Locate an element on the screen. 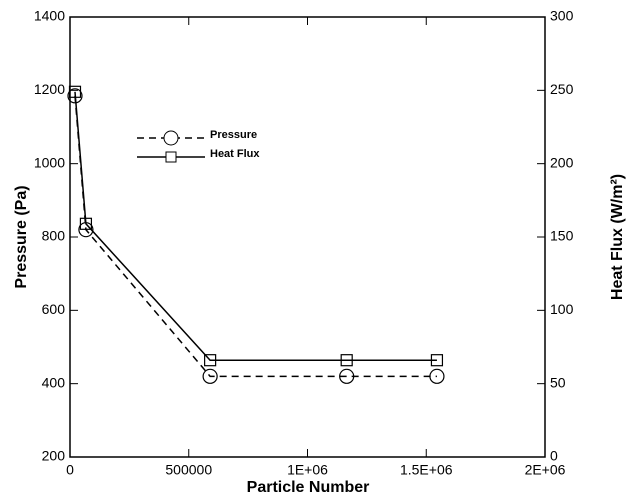  y2-tick-label: 200 is located at coordinates (562, 162).